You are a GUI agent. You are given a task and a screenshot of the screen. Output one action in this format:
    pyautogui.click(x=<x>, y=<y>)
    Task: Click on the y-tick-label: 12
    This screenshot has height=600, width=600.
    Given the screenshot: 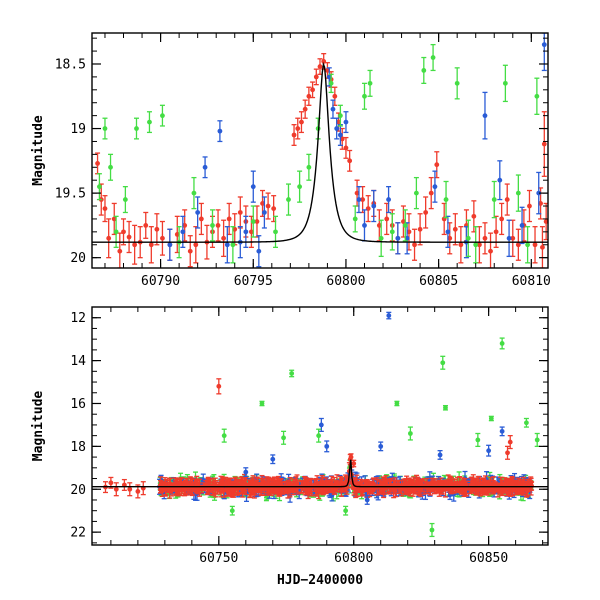 What is the action you would take?
    pyautogui.click(x=78, y=318)
    